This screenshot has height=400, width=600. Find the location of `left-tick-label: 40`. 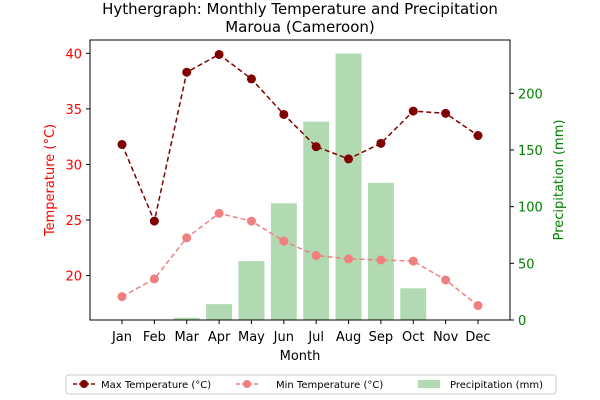

left-tick-label: 40 is located at coordinates (73, 54).